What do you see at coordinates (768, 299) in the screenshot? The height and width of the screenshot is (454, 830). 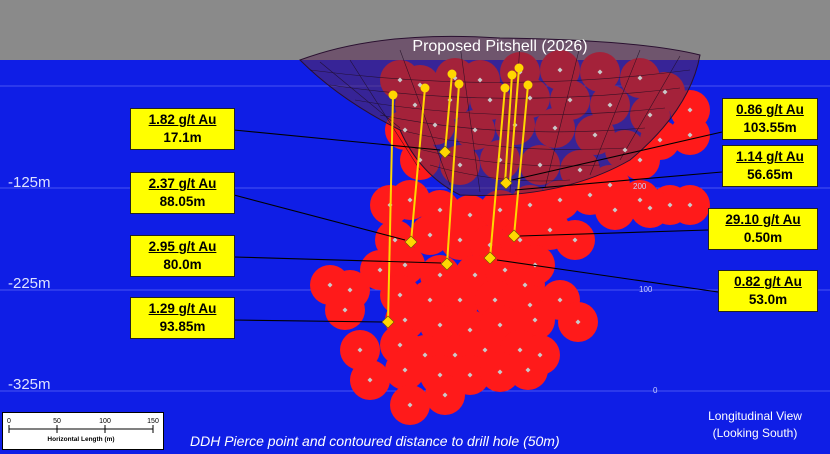 I see `length-text: 53.0m` at bounding box center [768, 299].